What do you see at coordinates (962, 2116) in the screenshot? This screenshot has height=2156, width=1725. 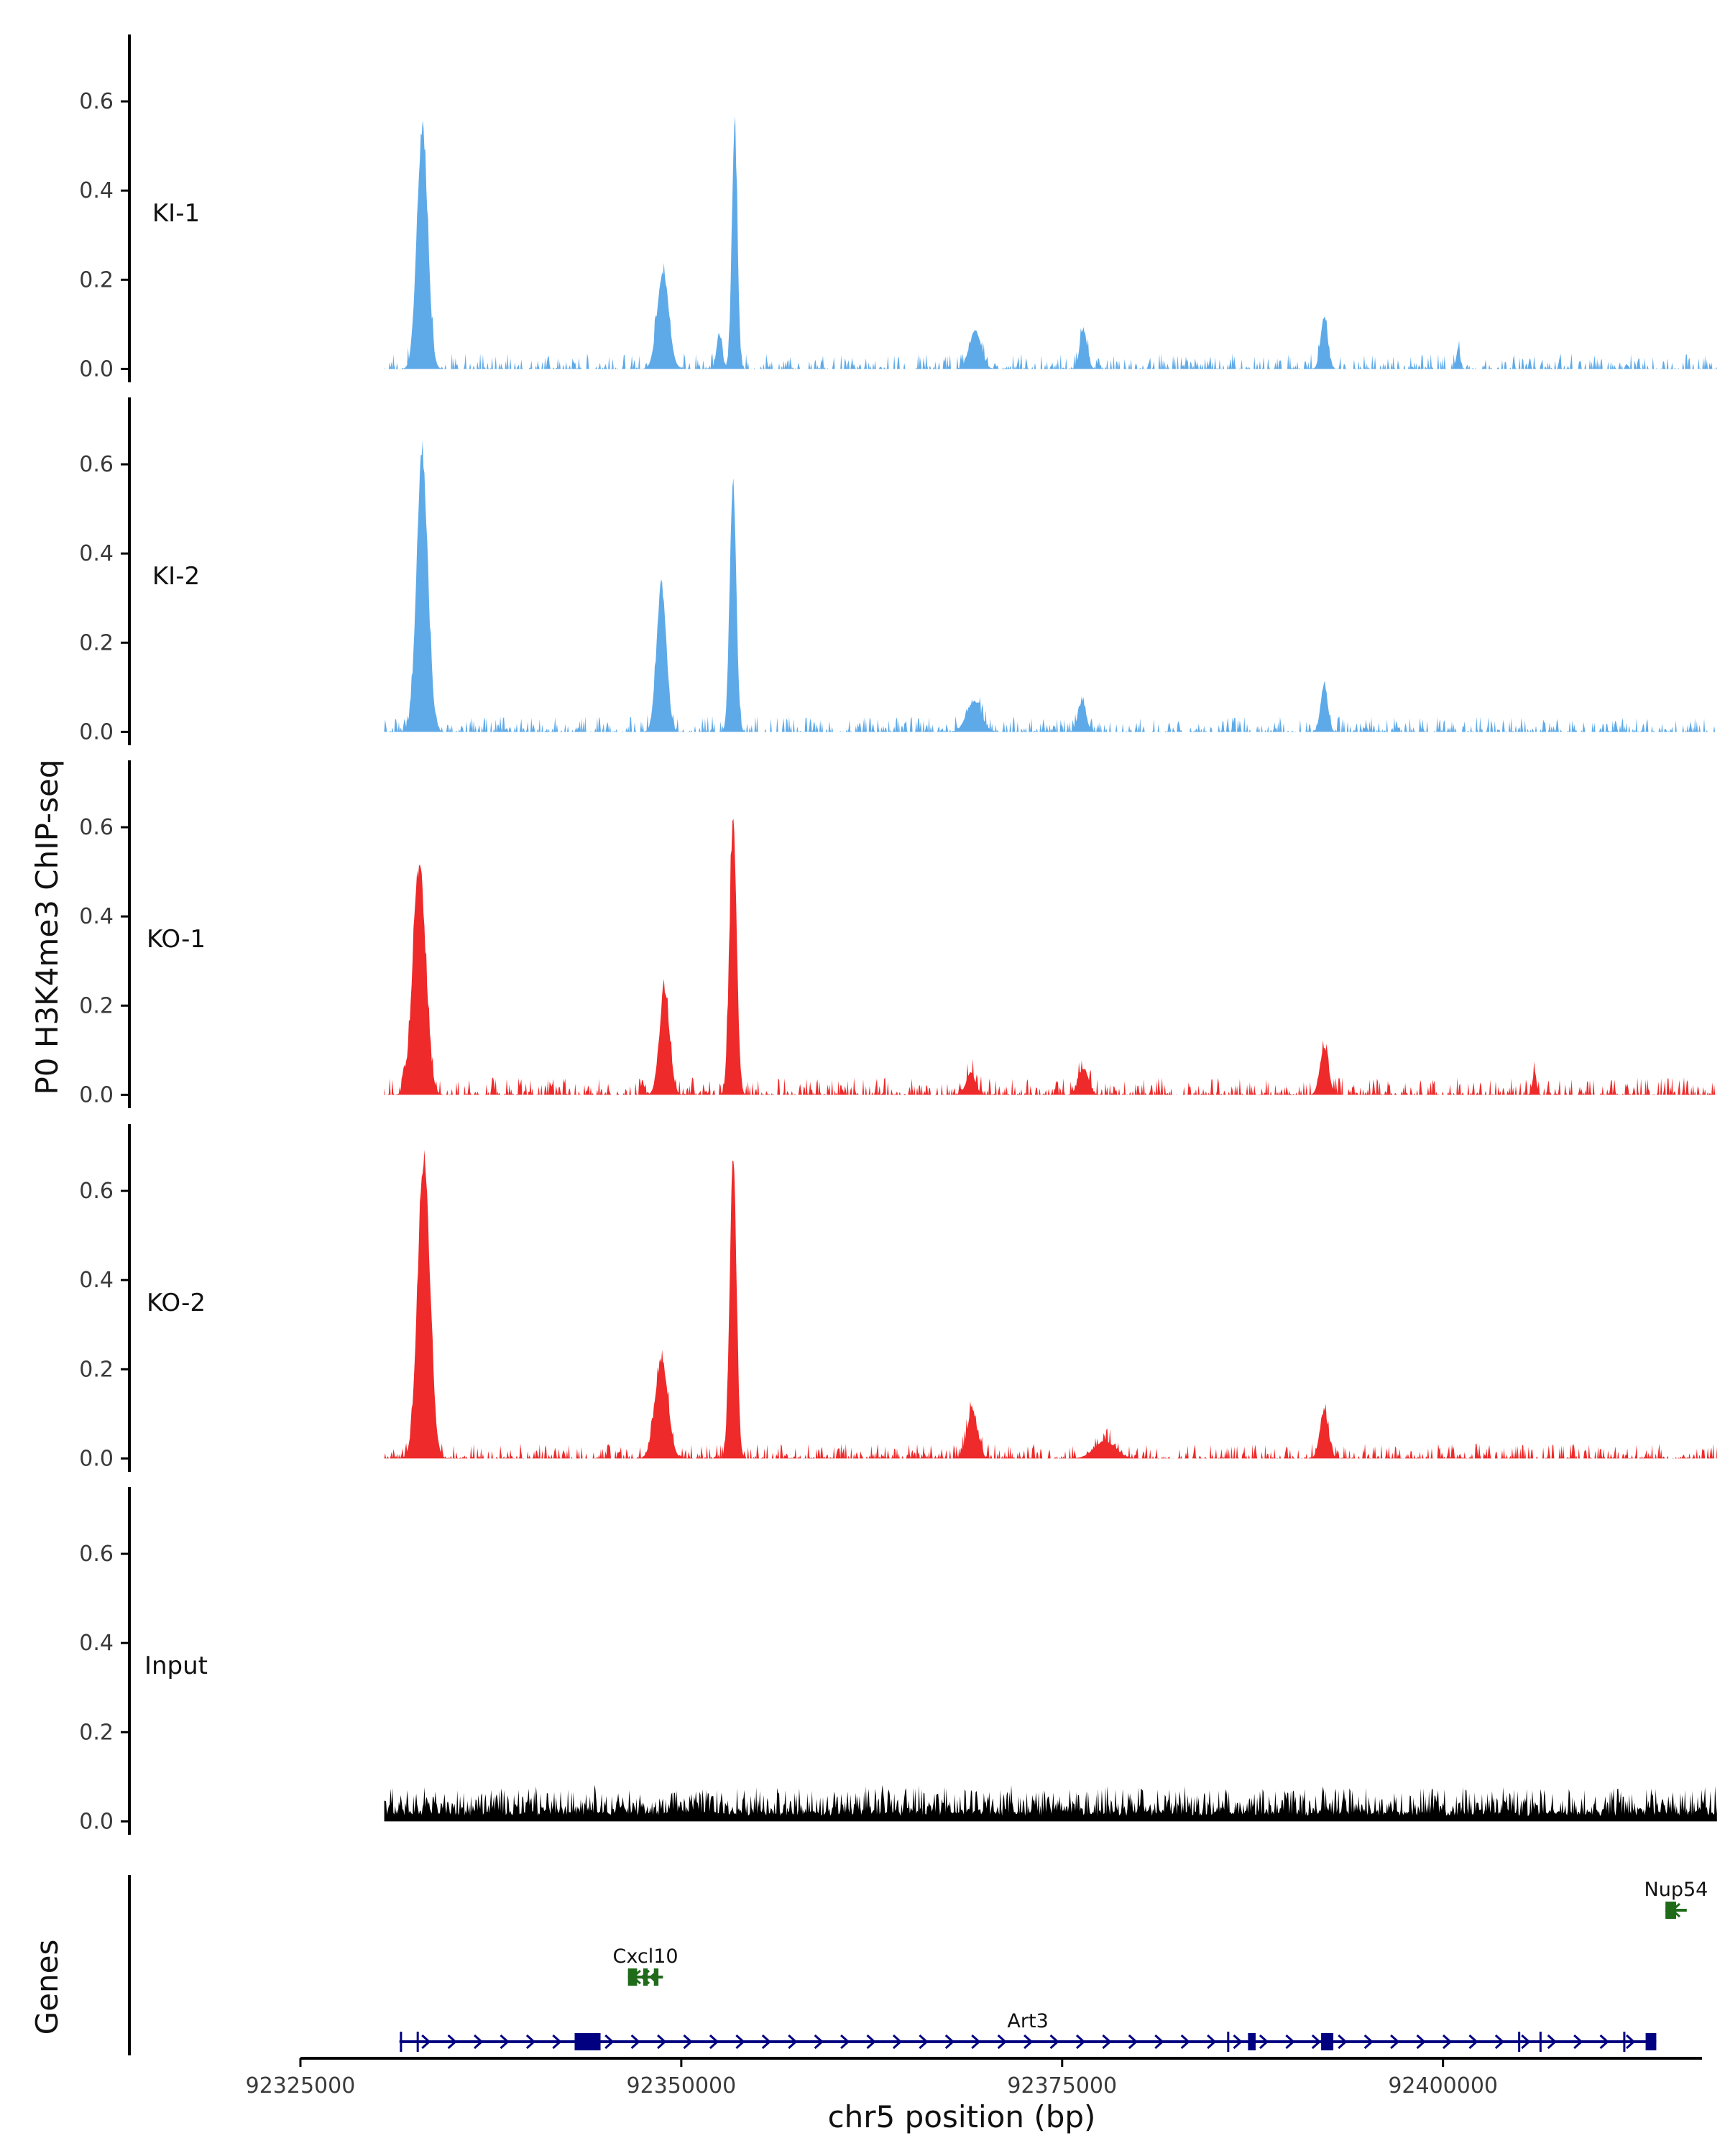 I see `x-axis-title: chr5 position (bp)` at bounding box center [962, 2116].